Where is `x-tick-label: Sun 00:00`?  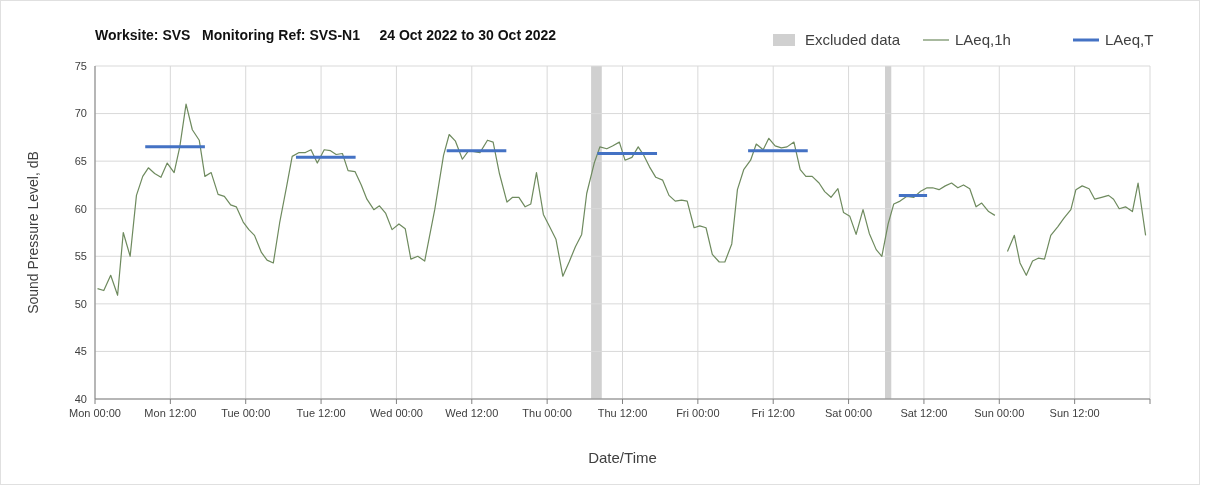 x-tick-label: Sun 00:00 is located at coordinates (999, 413).